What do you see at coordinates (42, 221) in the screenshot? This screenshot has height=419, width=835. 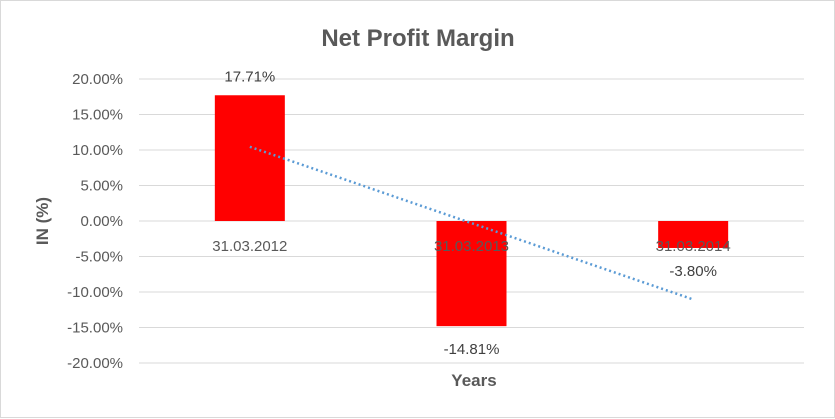 I see `y-axis-title: IN (%)` at bounding box center [42, 221].